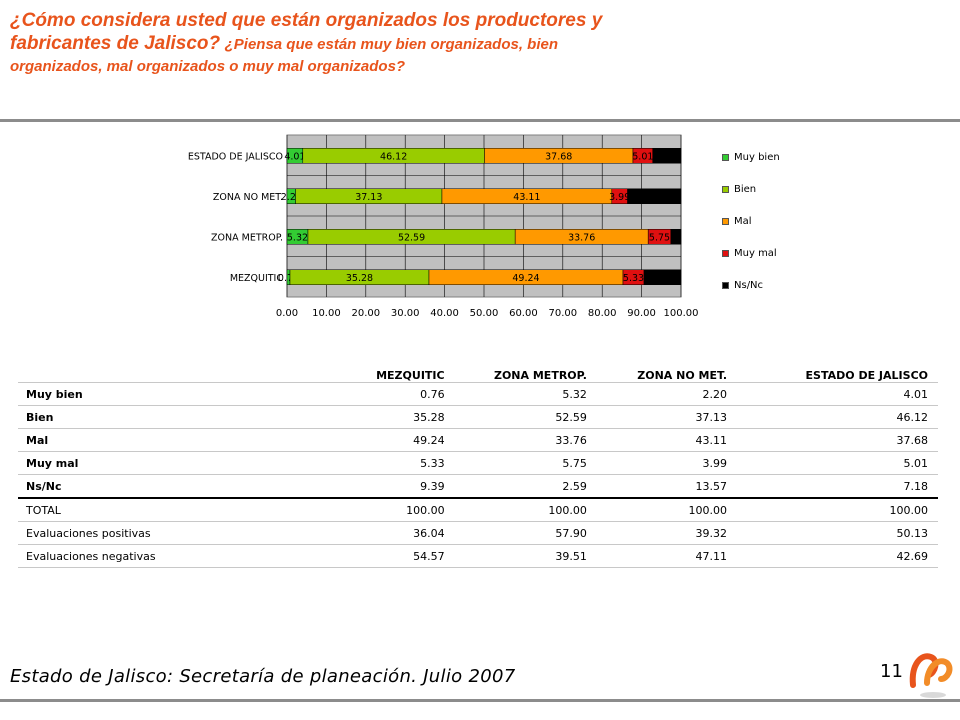  Describe the element at coordinates (525, 417) in the screenshot. I see `table-cell: 52.59` at that location.